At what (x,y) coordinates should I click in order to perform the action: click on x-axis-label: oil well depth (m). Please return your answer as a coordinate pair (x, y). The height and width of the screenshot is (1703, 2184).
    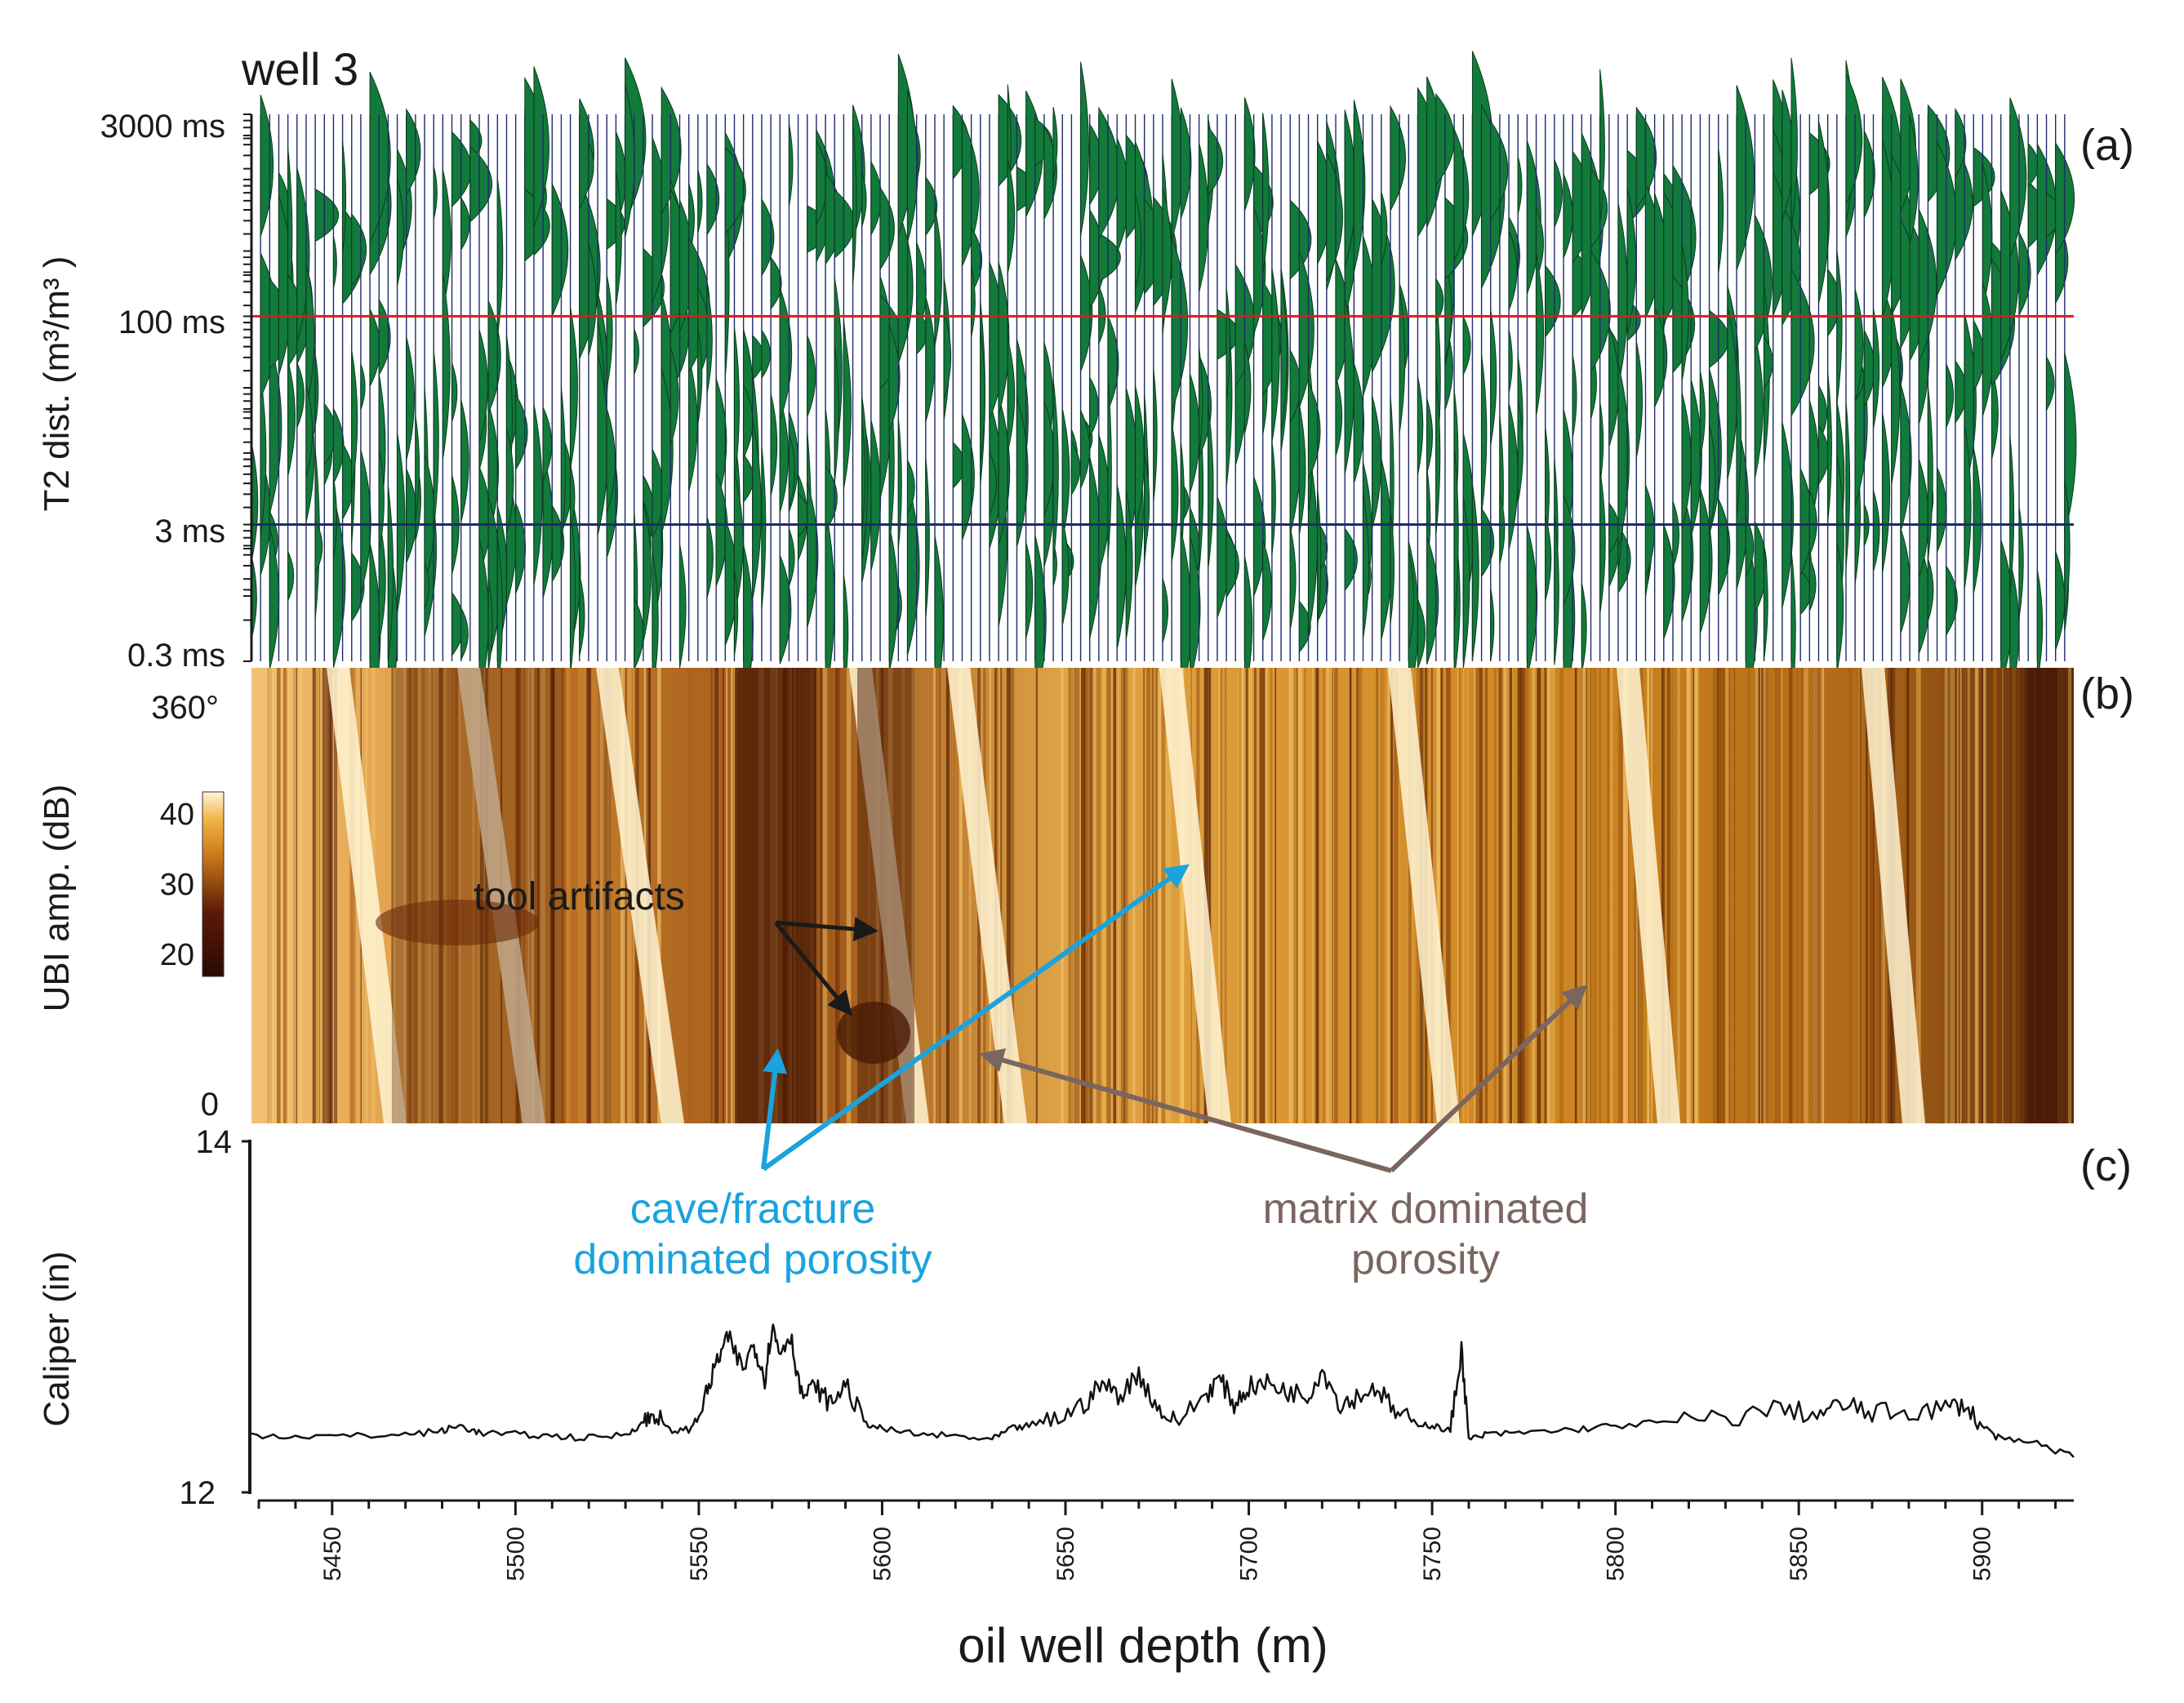
    Looking at the image, I should click on (1143, 1645).